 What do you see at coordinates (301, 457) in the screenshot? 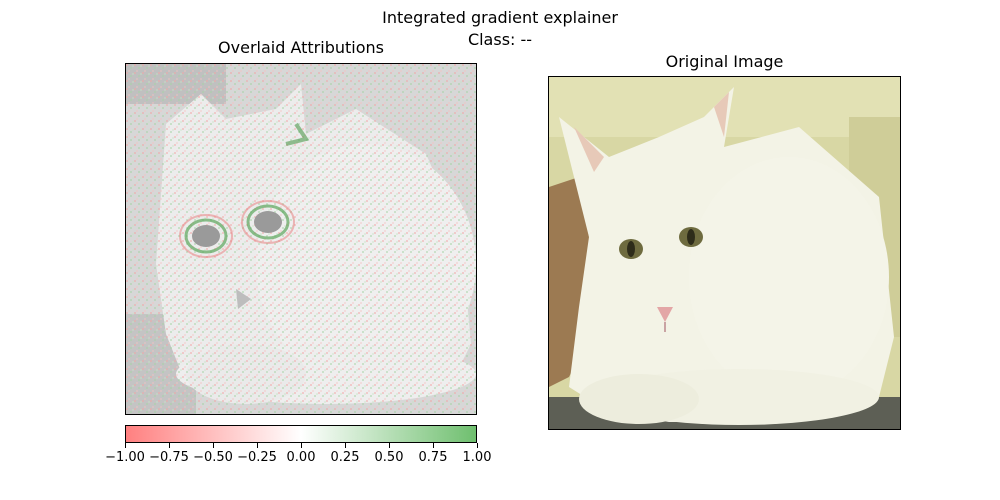
I see `colorbar-tick-label: 0.00` at bounding box center [301, 457].